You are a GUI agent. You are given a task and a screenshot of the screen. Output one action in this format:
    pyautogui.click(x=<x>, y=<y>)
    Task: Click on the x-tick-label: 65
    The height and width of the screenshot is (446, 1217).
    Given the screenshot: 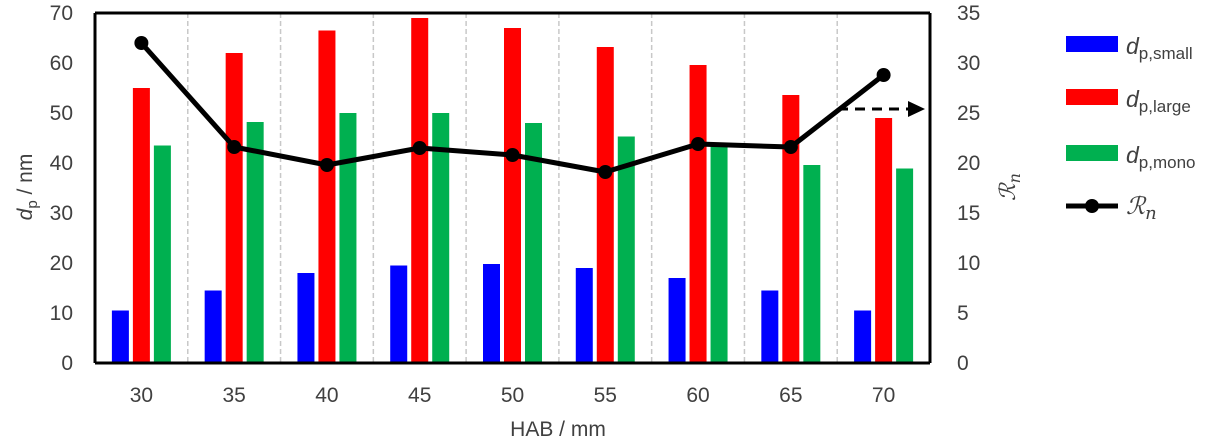 What is the action you would take?
    pyautogui.click(x=790, y=395)
    